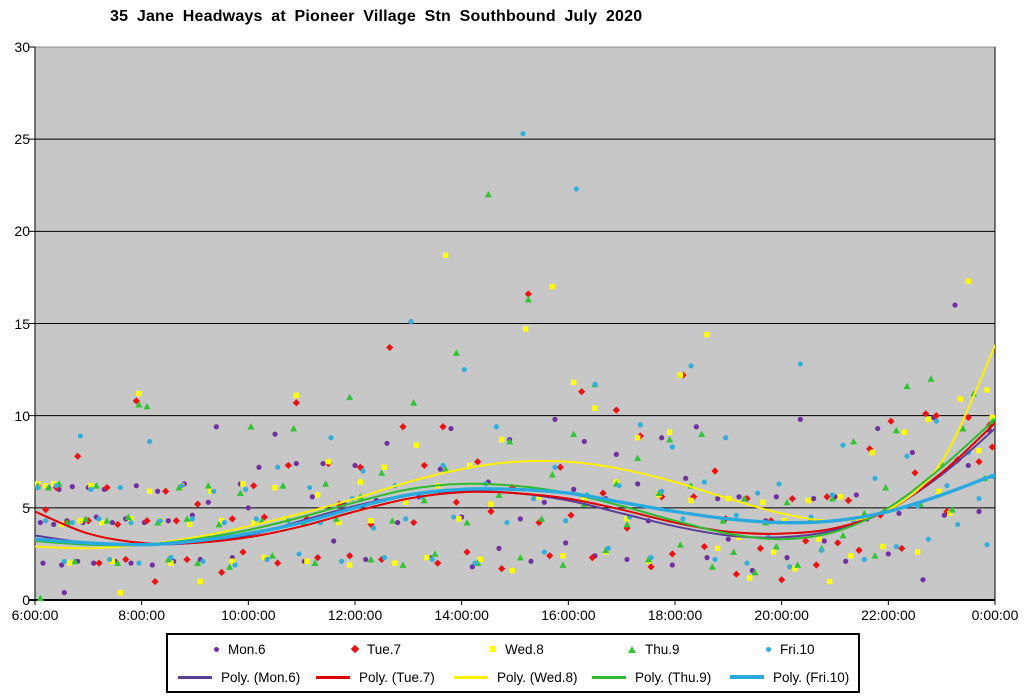 This screenshot has height=699, width=1024. I want to click on legend-item-mon6: Mon.6, so click(237, 649).